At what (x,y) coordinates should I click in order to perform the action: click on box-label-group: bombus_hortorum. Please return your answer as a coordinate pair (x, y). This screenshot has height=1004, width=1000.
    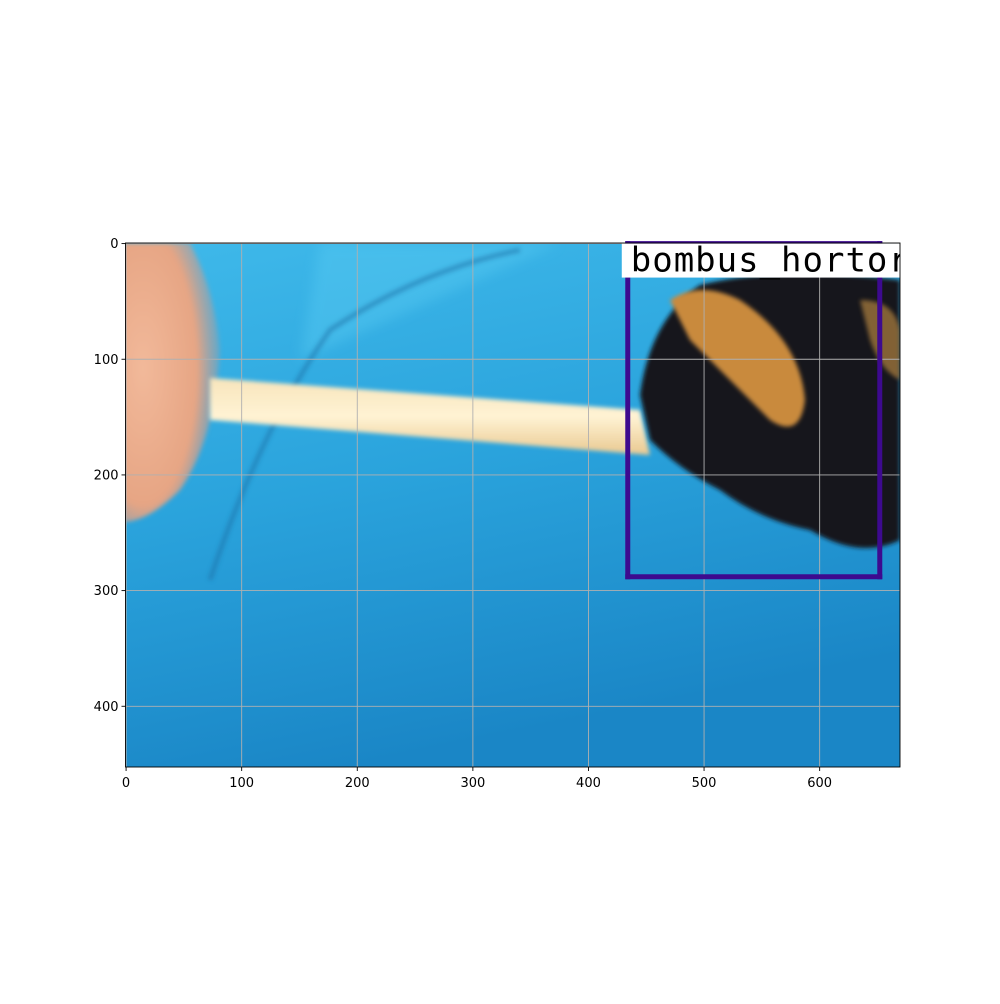
    Looking at the image, I should click on (787, 261).